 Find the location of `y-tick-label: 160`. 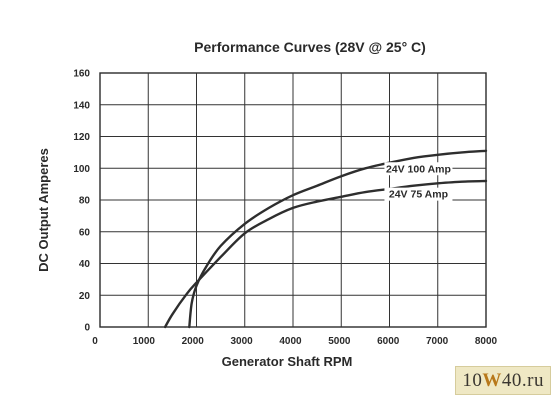

y-tick-label: 160 is located at coordinates (81, 74).